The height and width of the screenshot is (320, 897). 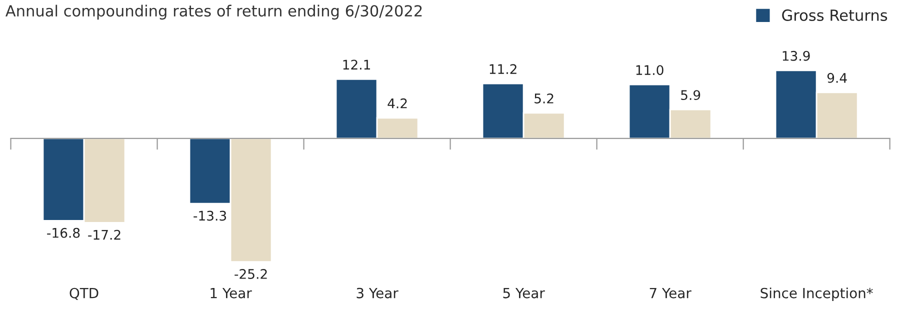 What do you see at coordinates (837, 77) in the screenshot?
I see `data-label: 9.4` at bounding box center [837, 77].